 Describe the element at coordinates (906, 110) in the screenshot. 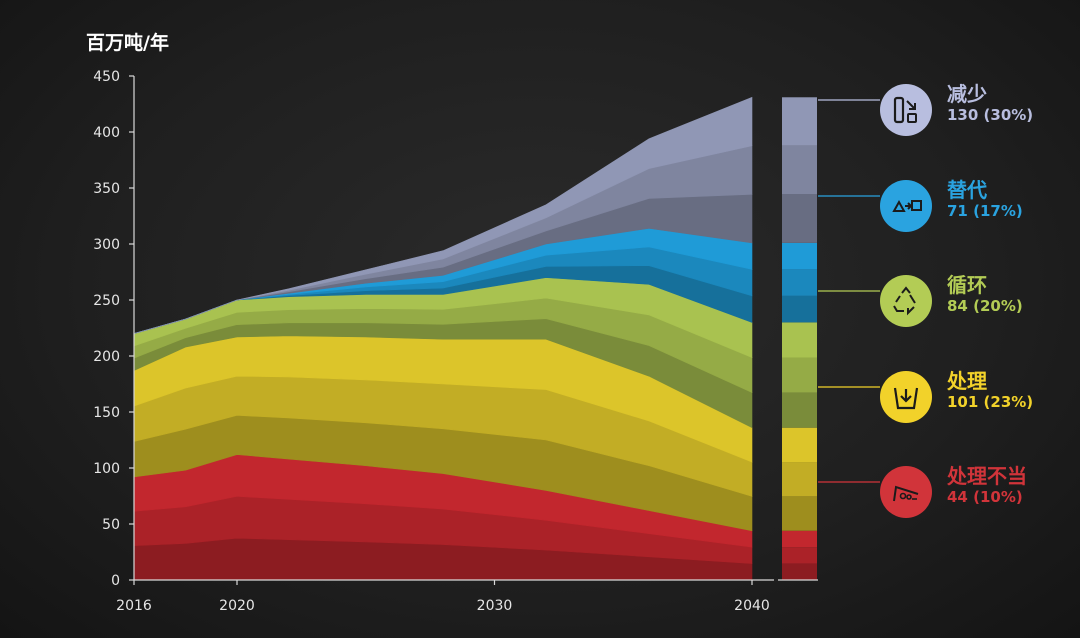

I see `reduce-icon` at that location.